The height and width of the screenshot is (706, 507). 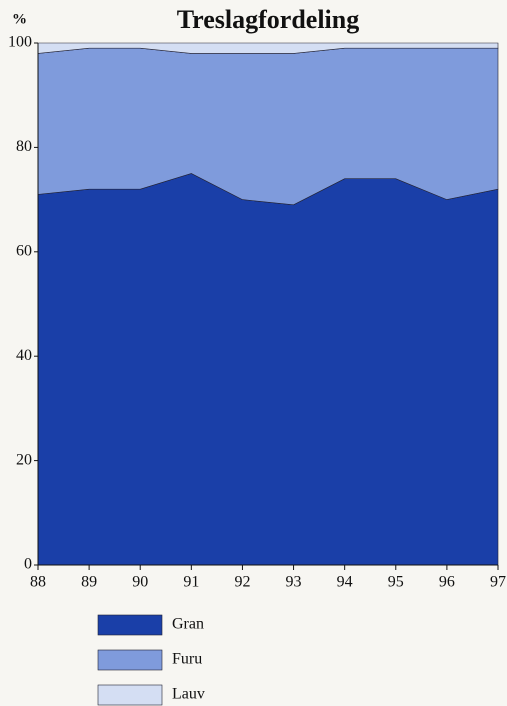 What do you see at coordinates (294, 582) in the screenshot?
I see `x-tick-label: 93` at bounding box center [294, 582].